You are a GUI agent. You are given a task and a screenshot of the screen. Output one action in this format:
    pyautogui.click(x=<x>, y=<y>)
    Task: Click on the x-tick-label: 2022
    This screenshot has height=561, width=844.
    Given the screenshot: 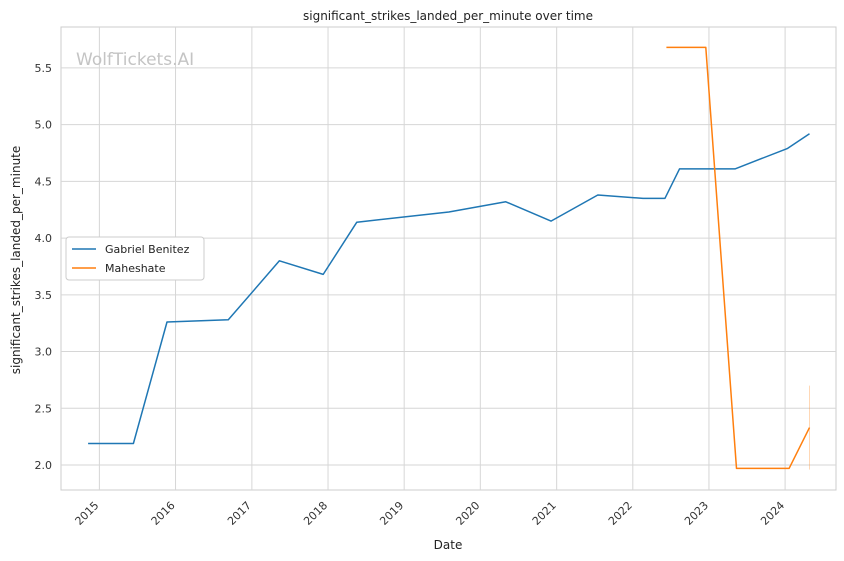 What is the action you would take?
    pyautogui.click(x=620, y=513)
    